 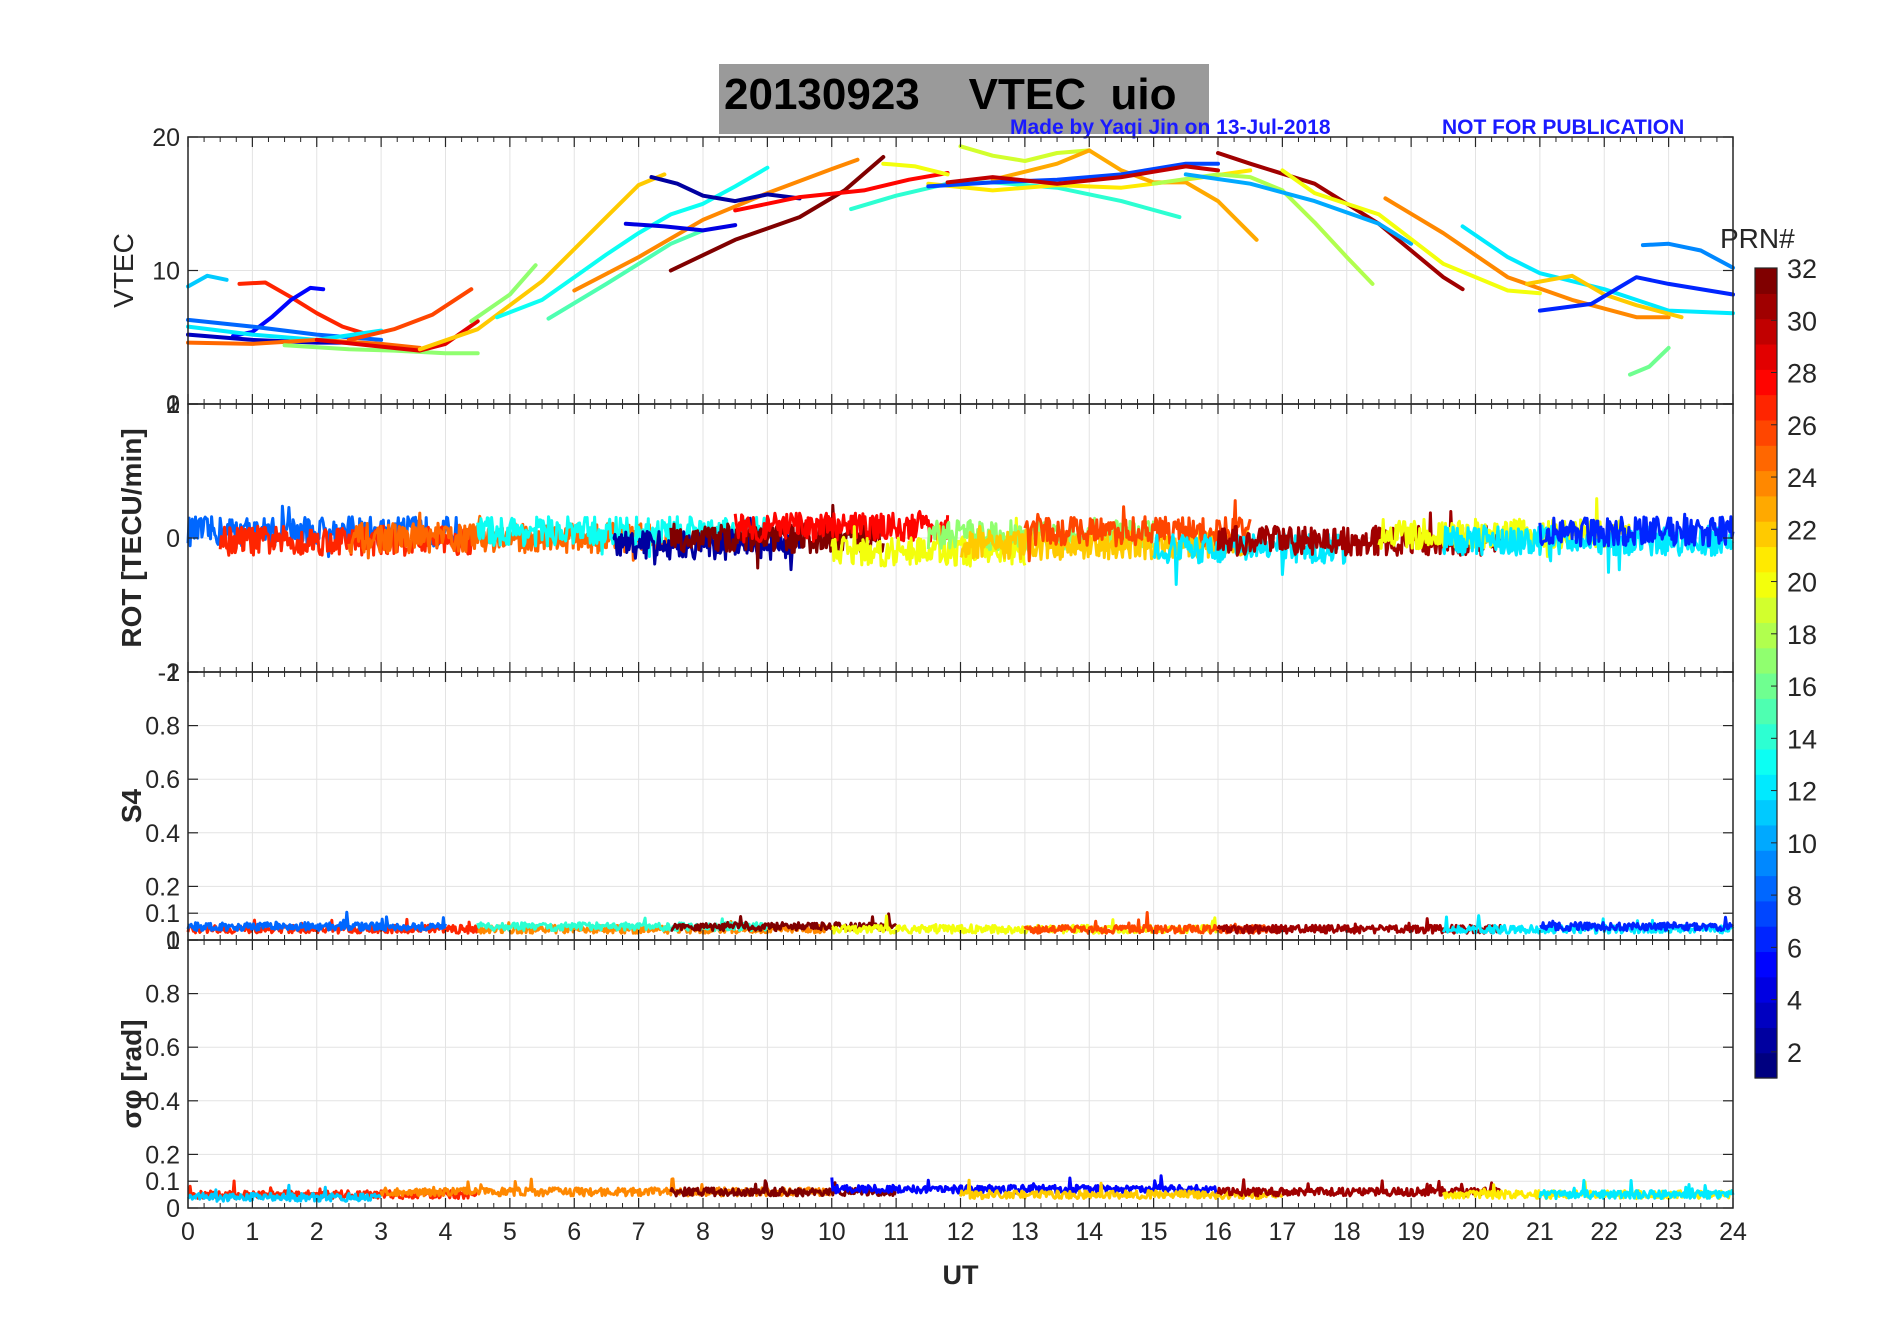 What do you see at coordinates (1282, 1232) in the screenshot?
I see `x-tick-label: 17` at bounding box center [1282, 1232].